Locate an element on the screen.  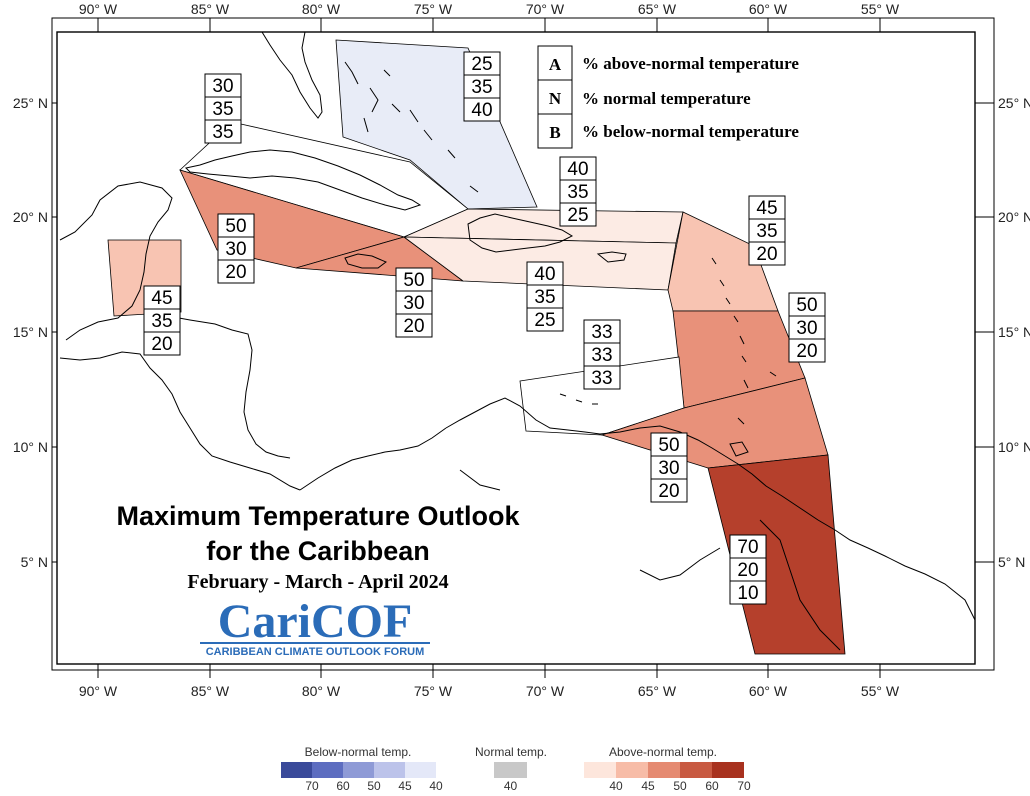
key-text: % above-normal temperature is located at coordinates (690, 63).